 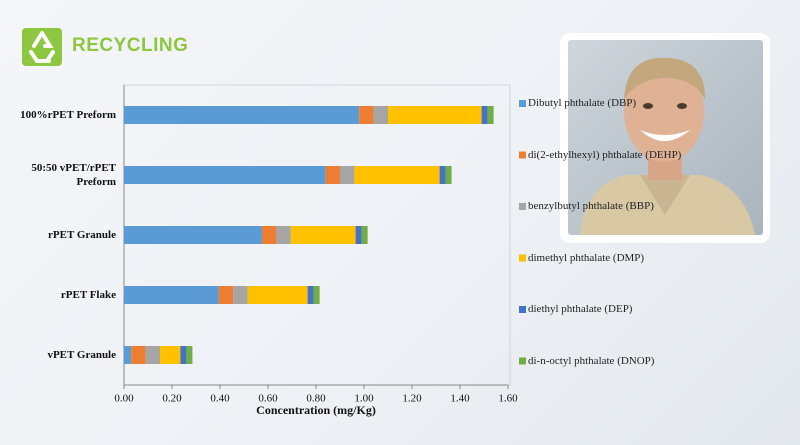 What do you see at coordinates (42, 47) in the screenshot?
I see `logo` at bounding box center [42, 47].